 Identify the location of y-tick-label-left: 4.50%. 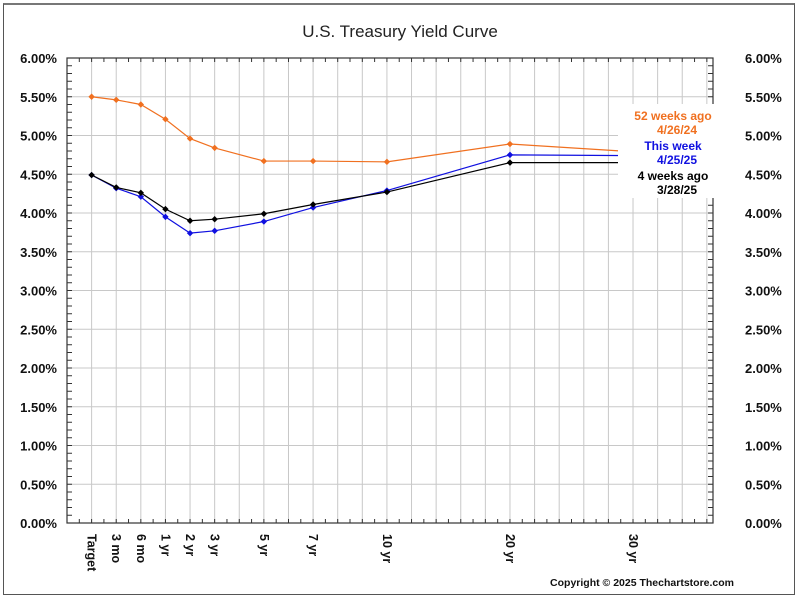
(38, 174).